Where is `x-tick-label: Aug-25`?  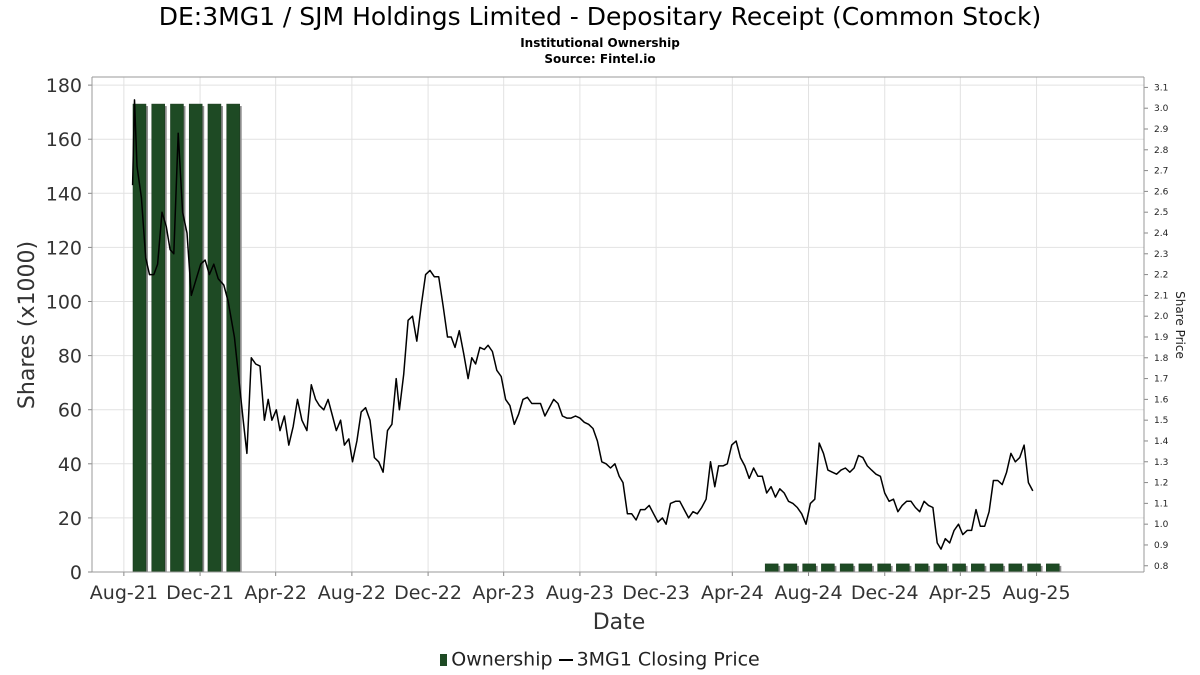
x-tick-label: Aug-25 is located at coordinates (1036, 593).